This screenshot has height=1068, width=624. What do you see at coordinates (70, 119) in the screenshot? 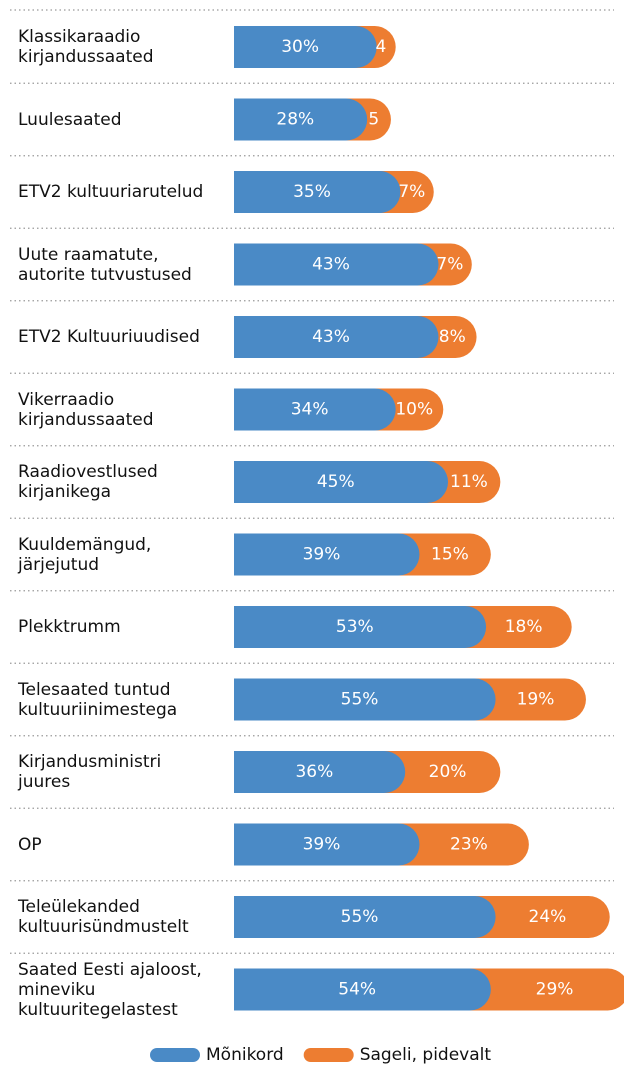
I see `category-label: Luulesaated` at bounding box center [70, 119].